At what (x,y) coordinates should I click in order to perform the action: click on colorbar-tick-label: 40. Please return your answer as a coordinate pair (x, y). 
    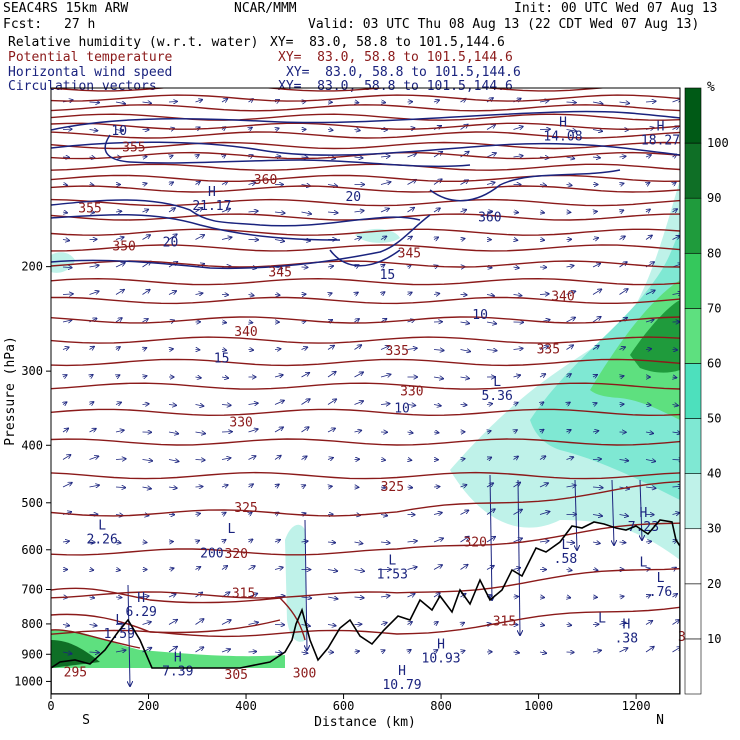
    Looking at the image, I should click on (714, 474).